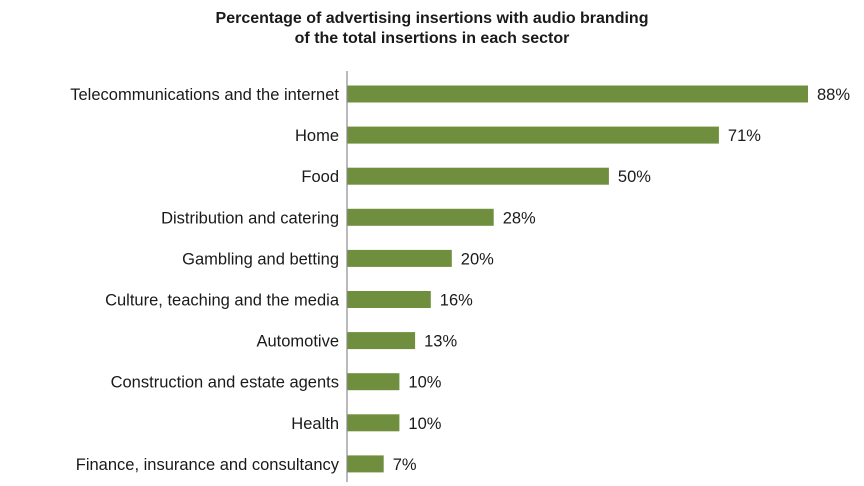 The image size is (864, 486). Describe the element at coordinates (833, 95) in the screenshot. I see `value-label: 88%` at that location.